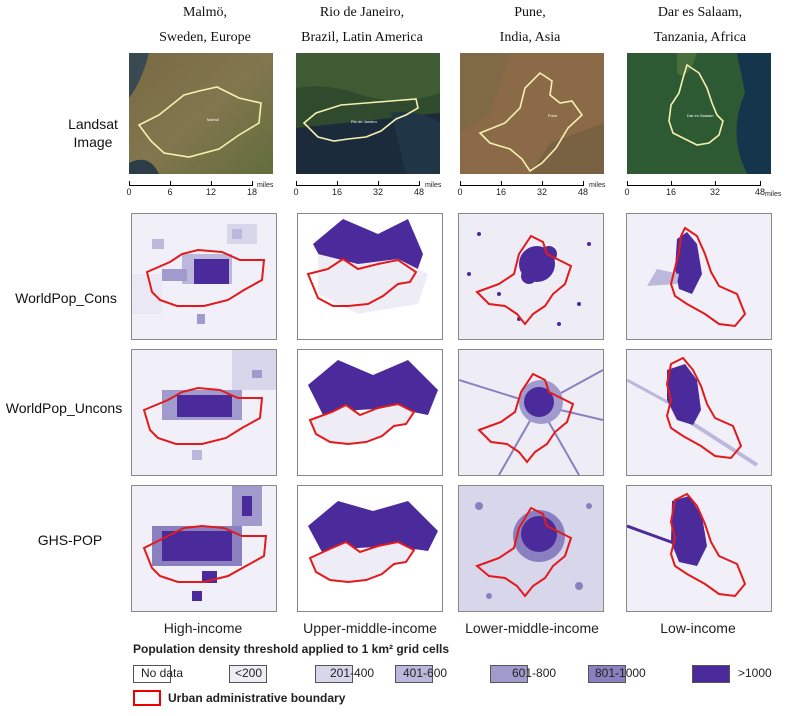 The height and width of the screenshot is (716, 791). Describe the element at coordinates (531, 191) in the screenshot. I see `scale-bar-pune: 0 16 32 48 miles` at that location.